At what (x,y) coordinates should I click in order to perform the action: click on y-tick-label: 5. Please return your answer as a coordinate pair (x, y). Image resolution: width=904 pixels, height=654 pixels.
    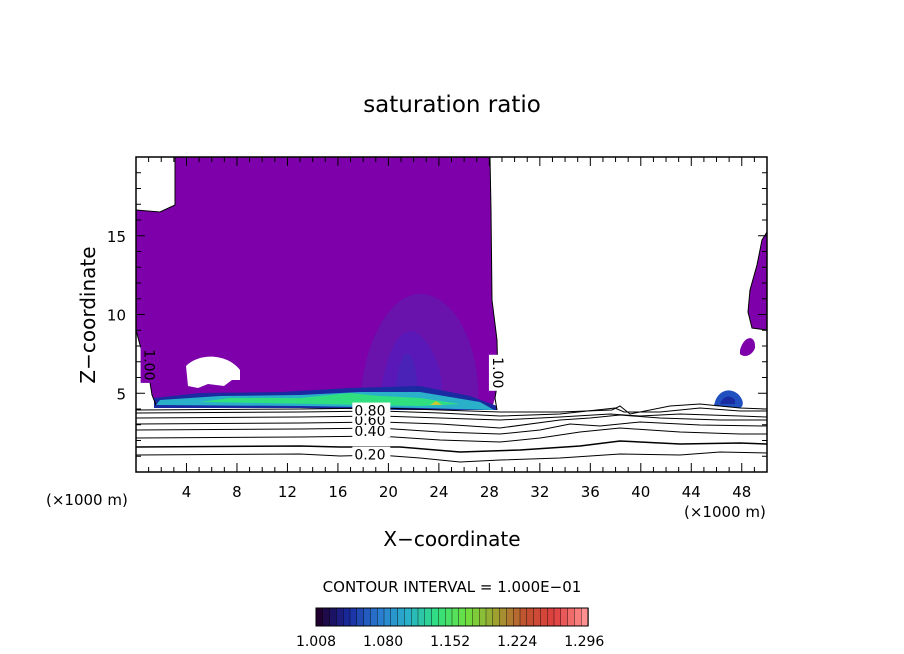
    Looking at the image, I should click on (121, 394).